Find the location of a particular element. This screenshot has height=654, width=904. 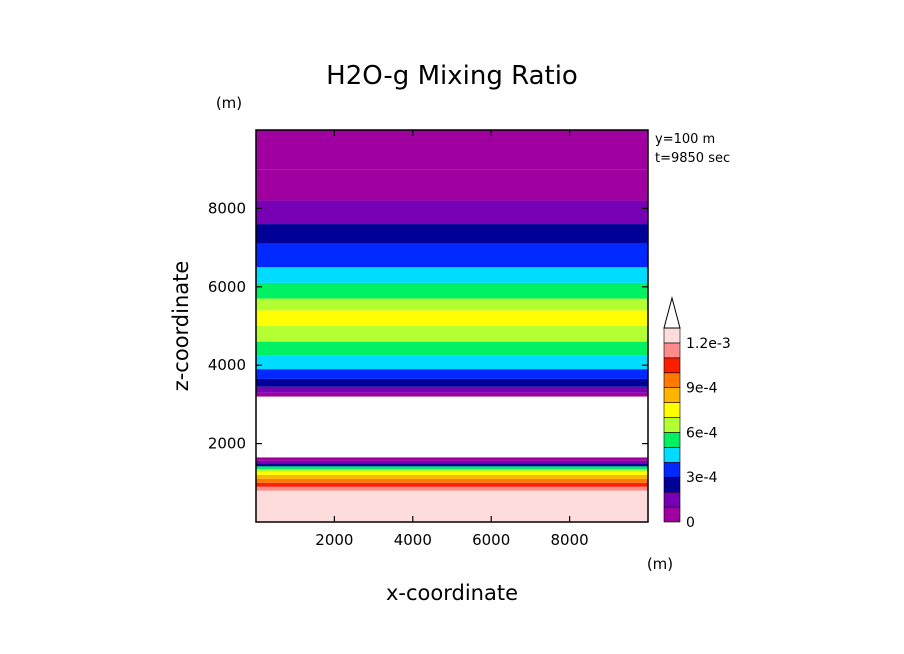

colorbar-tick-label: 6e-4 is located at coordinates (702, 433).